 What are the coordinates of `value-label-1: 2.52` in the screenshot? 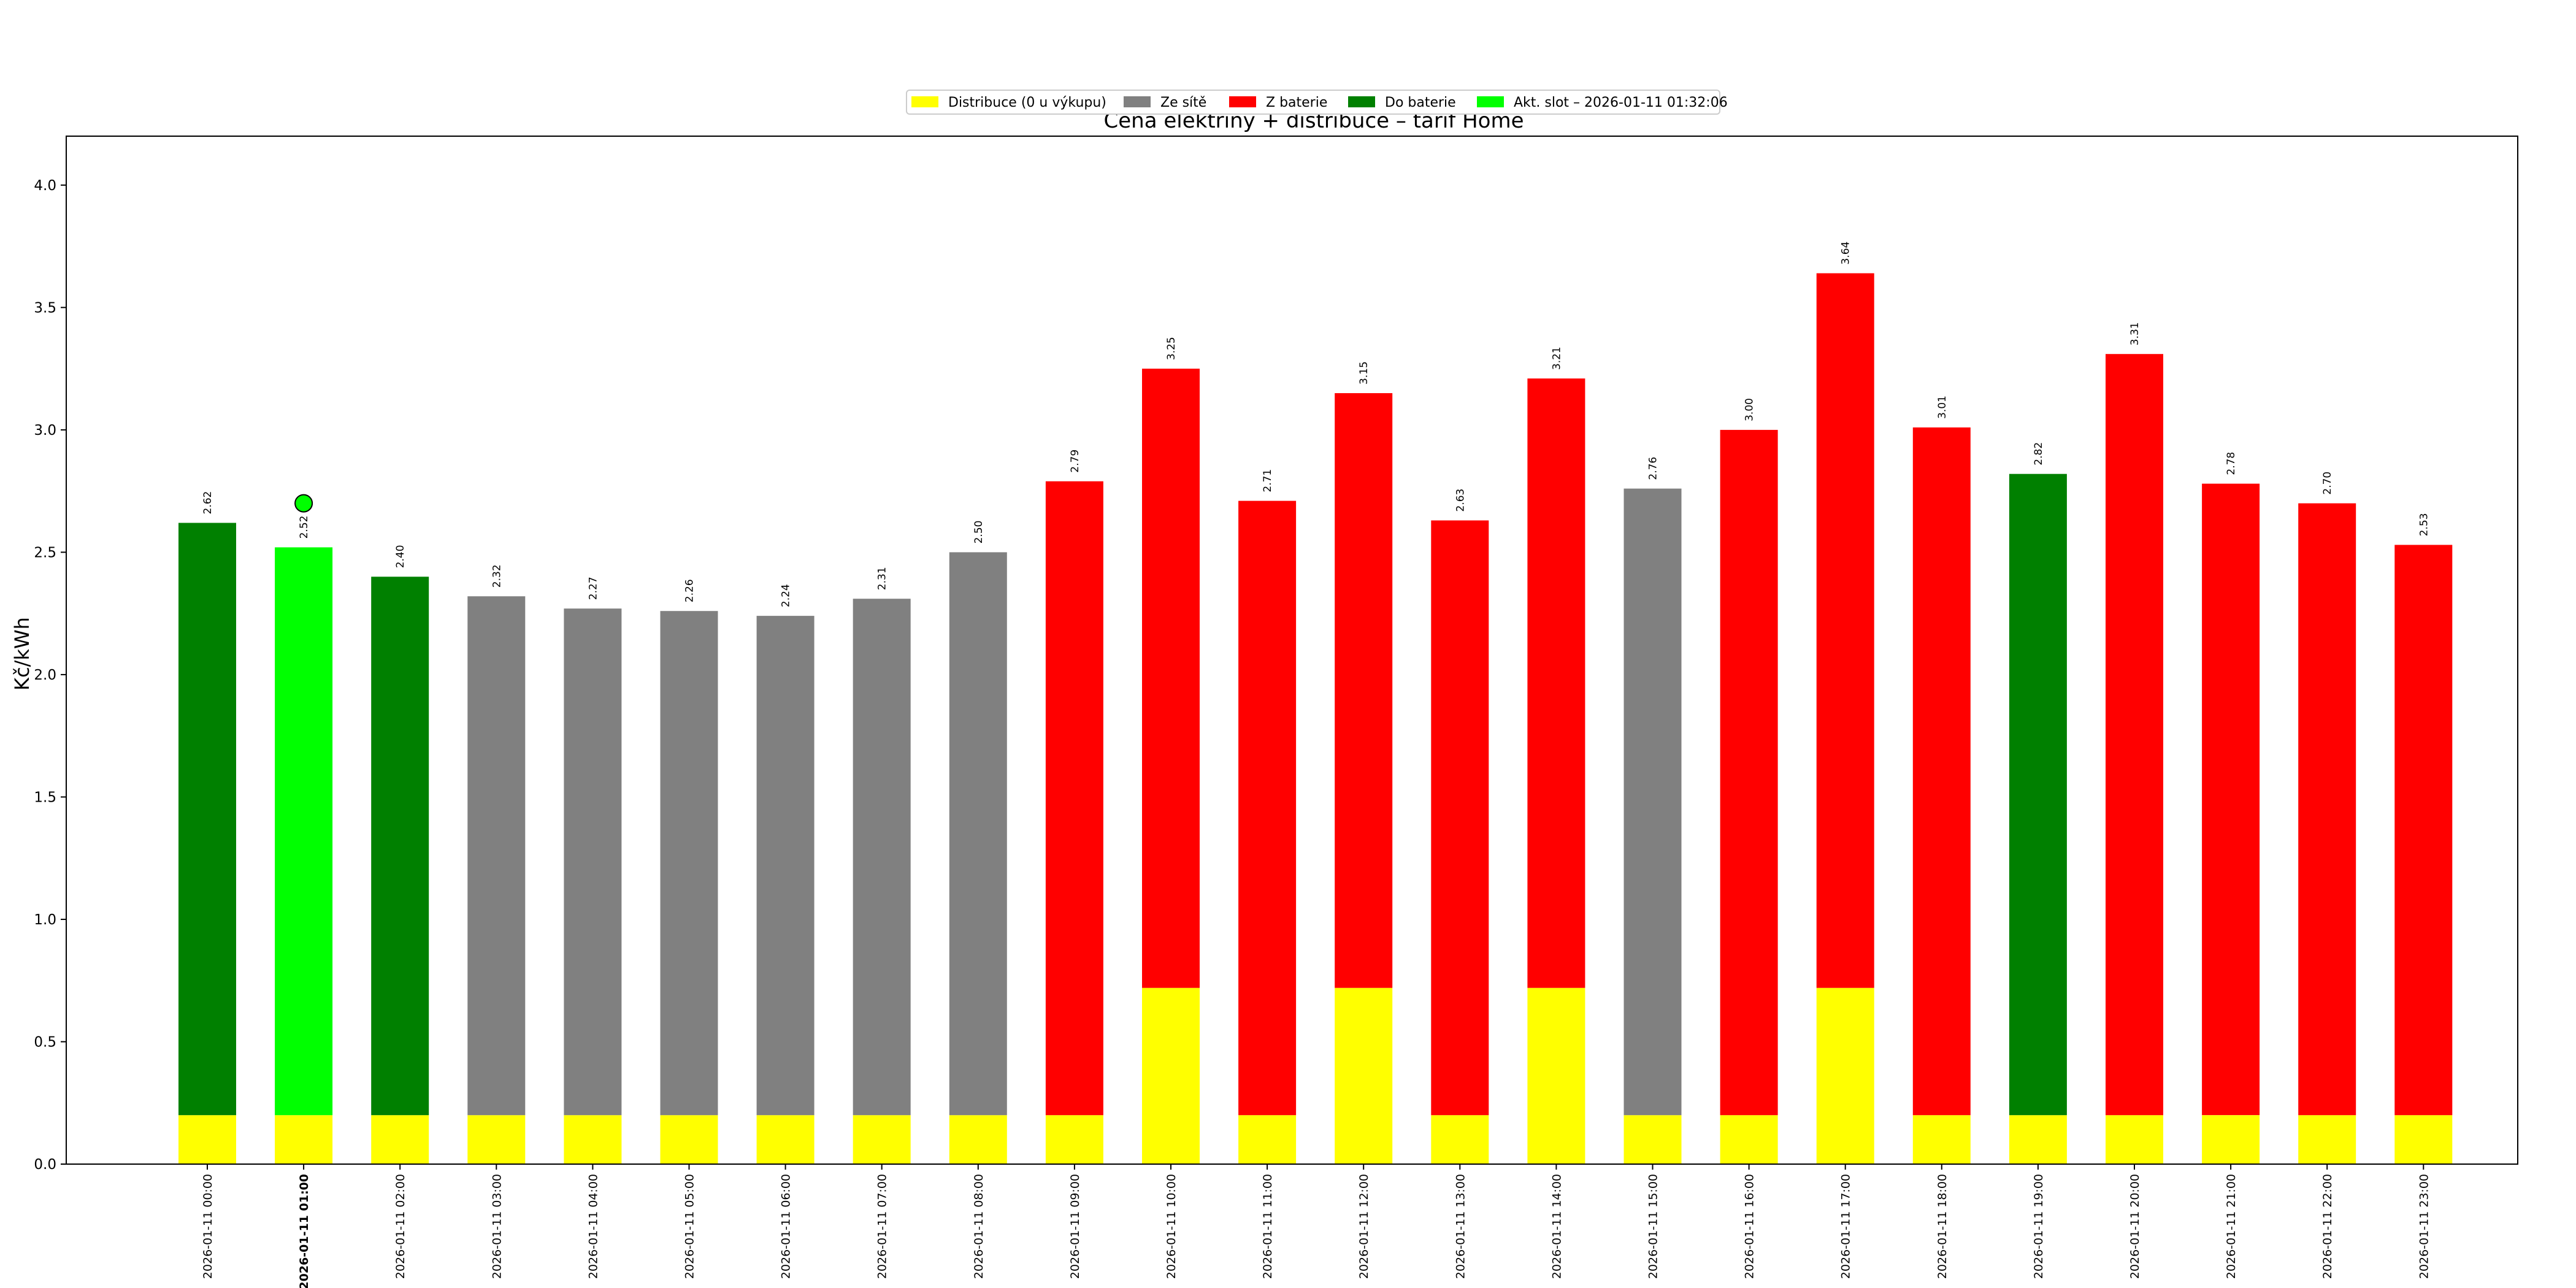 It's located at (304, 527).